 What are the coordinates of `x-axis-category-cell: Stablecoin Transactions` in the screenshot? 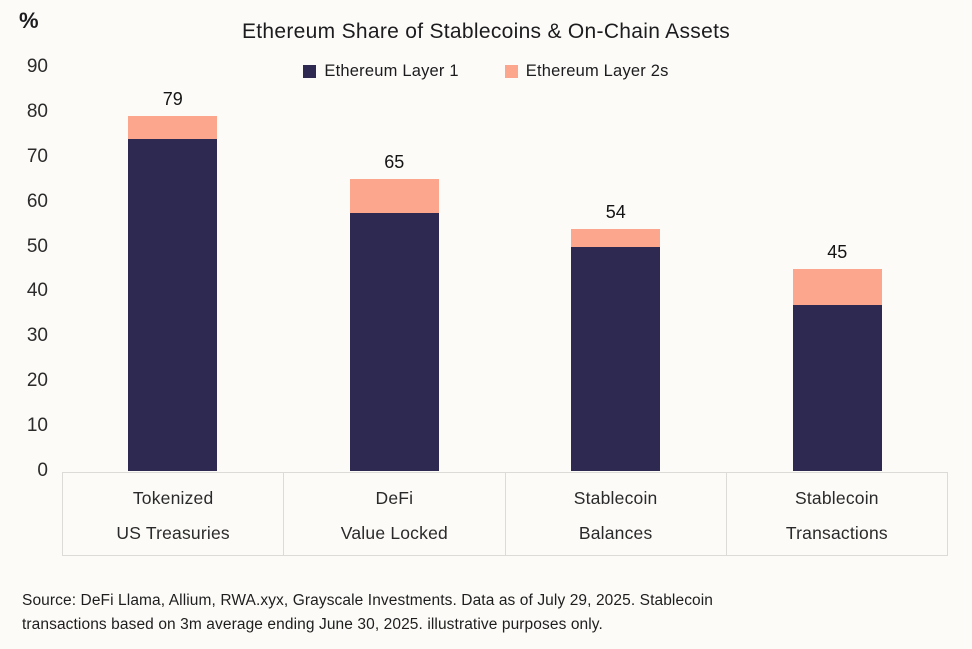 It's located at (837, 514).